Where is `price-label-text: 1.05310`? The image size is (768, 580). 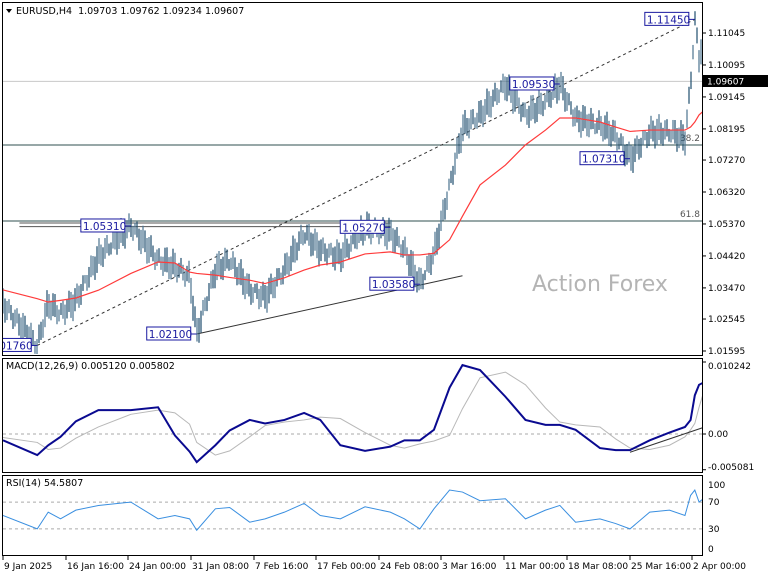
price-label-text: 1.05310 is located at coordinates (104, 227).